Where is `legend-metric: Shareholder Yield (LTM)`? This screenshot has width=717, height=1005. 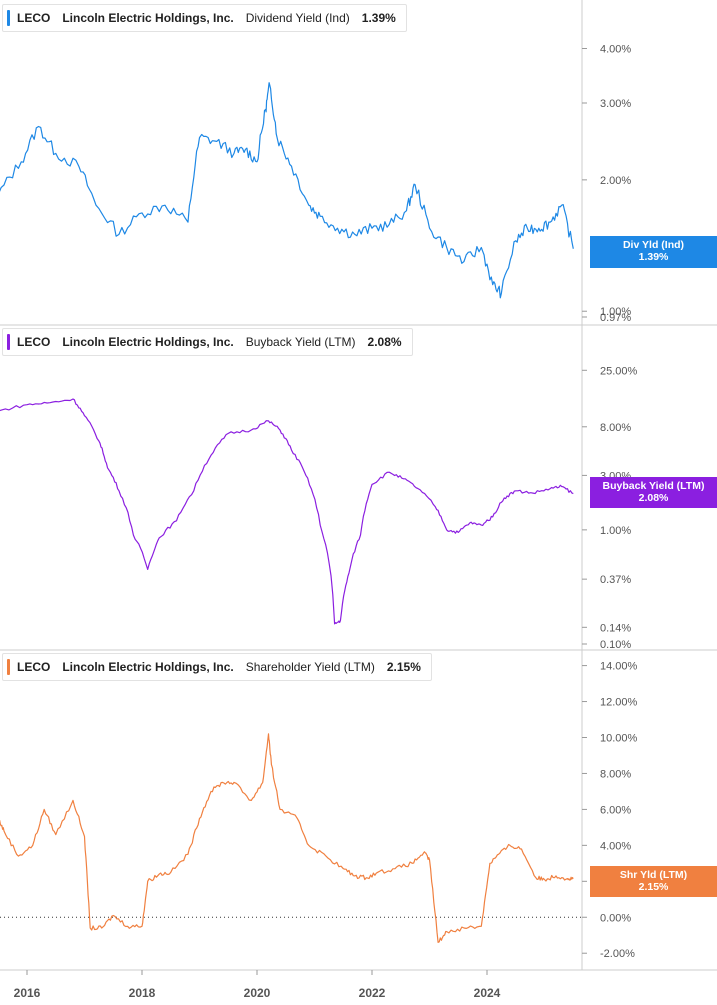 legend-metric: Shareholder Yield (LTM) is located at coordinates (310, 667).